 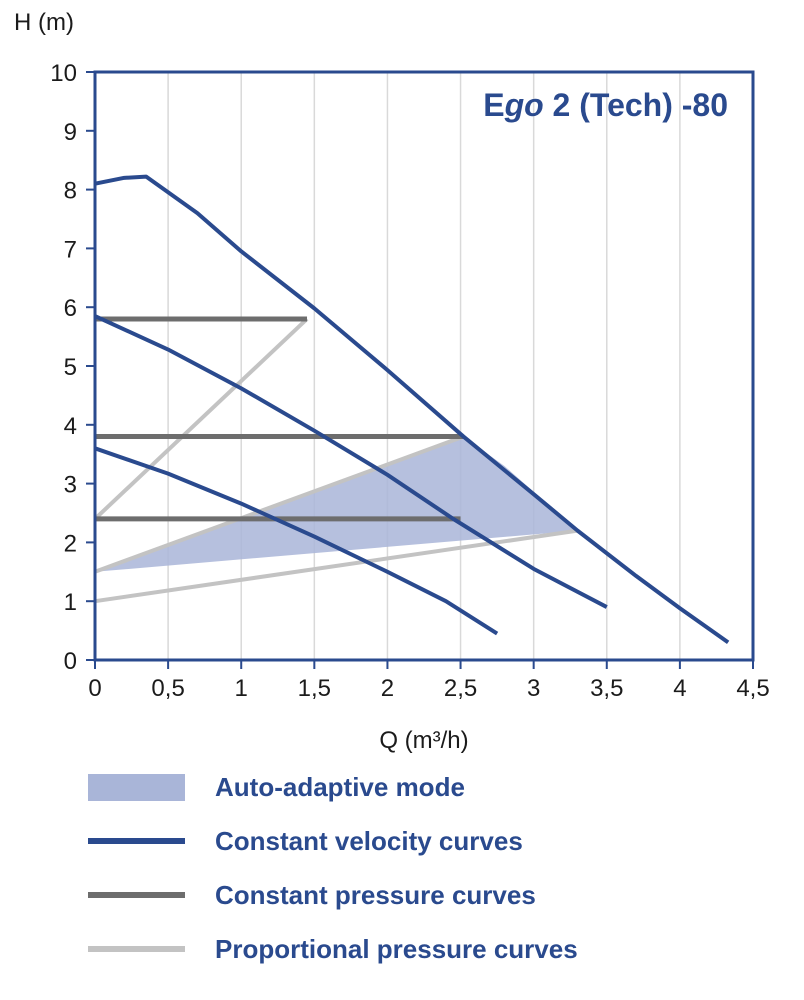 What do you see at coordinates (636, 105) in the screenshot?
I see `chart-title-suffix: 2 (Tech) -80` at bounding box center [636, 105].